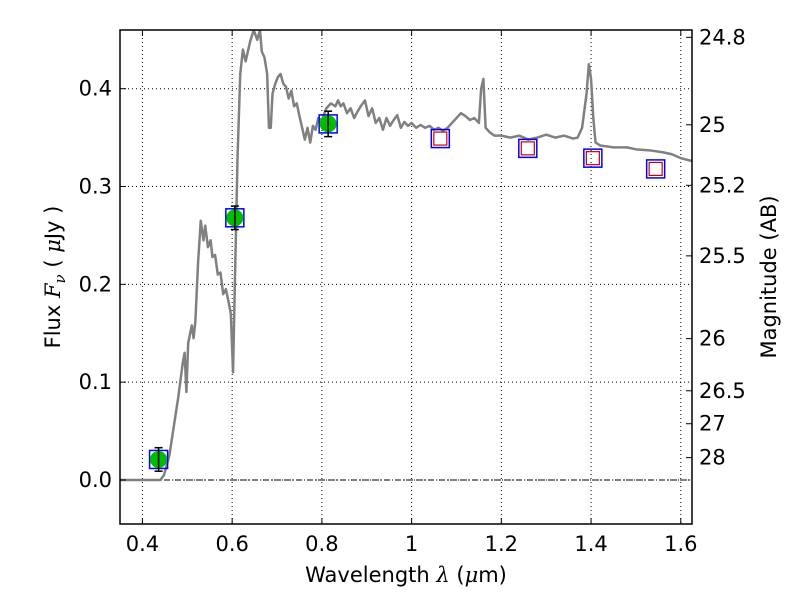 This screenshot has width=800, height=600. I want to click on x-tick-label: 0.8, so click(321, 544).